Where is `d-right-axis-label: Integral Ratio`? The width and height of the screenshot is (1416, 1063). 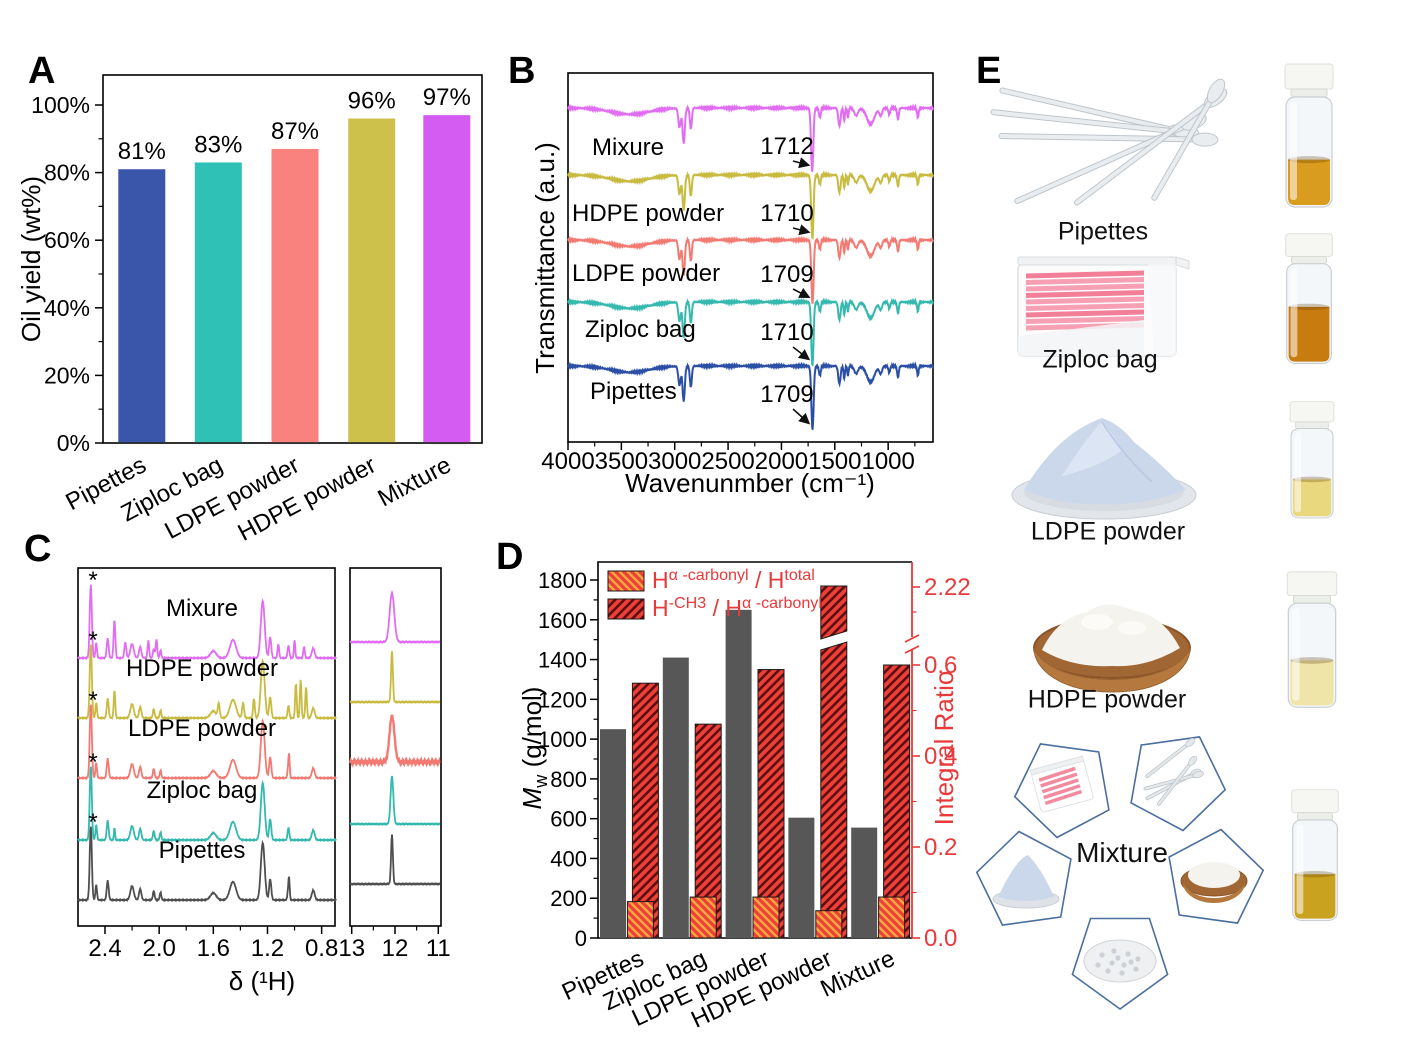 d-right-axis-label: Integral Ratio is located at coordinates (944, 748).